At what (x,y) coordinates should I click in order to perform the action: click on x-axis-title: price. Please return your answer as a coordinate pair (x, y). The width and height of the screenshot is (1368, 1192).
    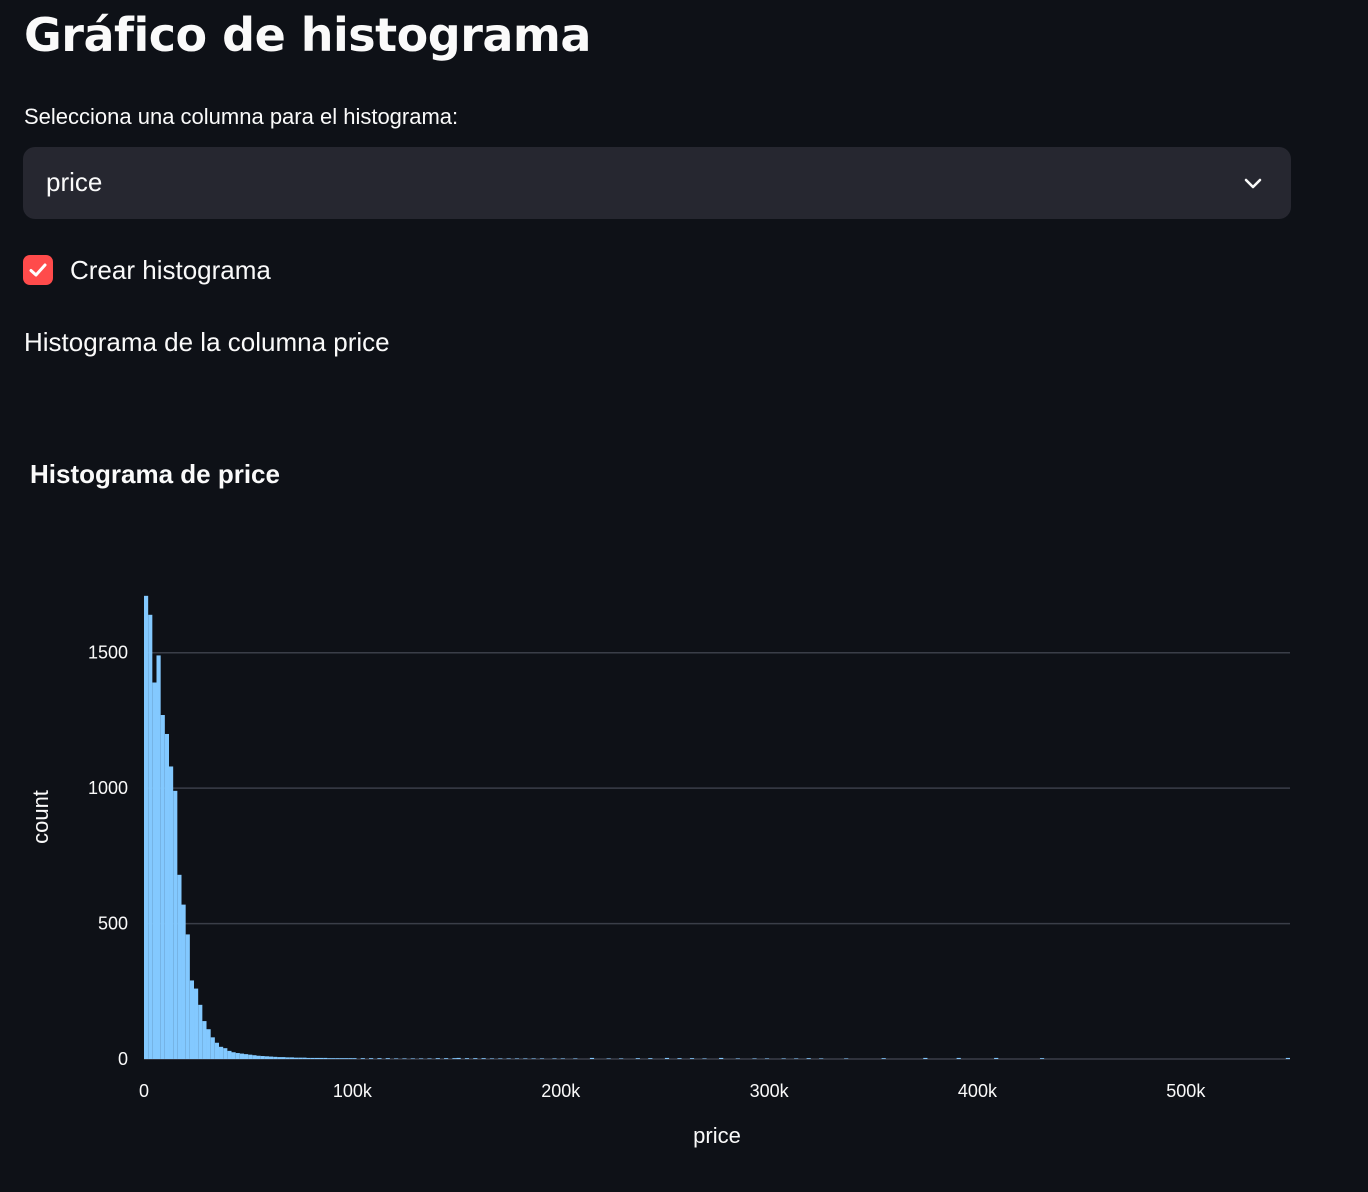
    Looking at the image, I should click on (717, 1135).